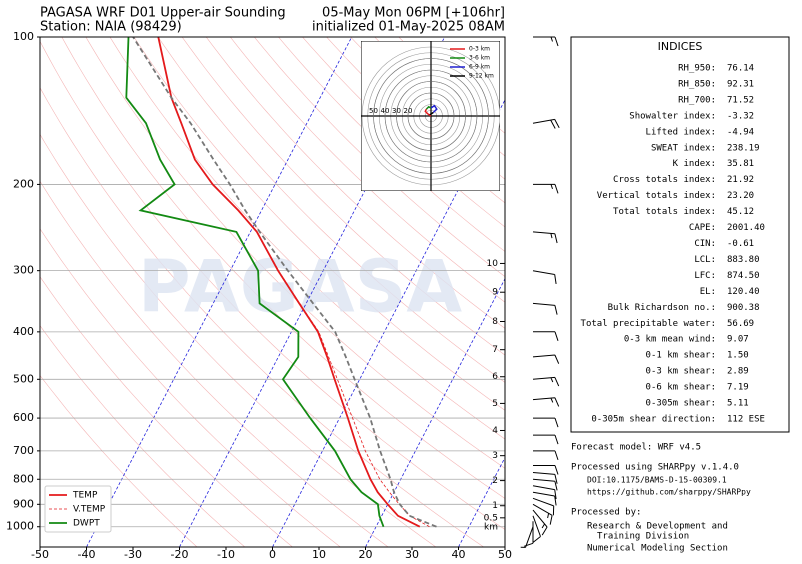  Describe the element at coordinates (413, 13) in the screenshot. I see `valid-time: 05-May Mon 06PM [+106hr]` at that location.